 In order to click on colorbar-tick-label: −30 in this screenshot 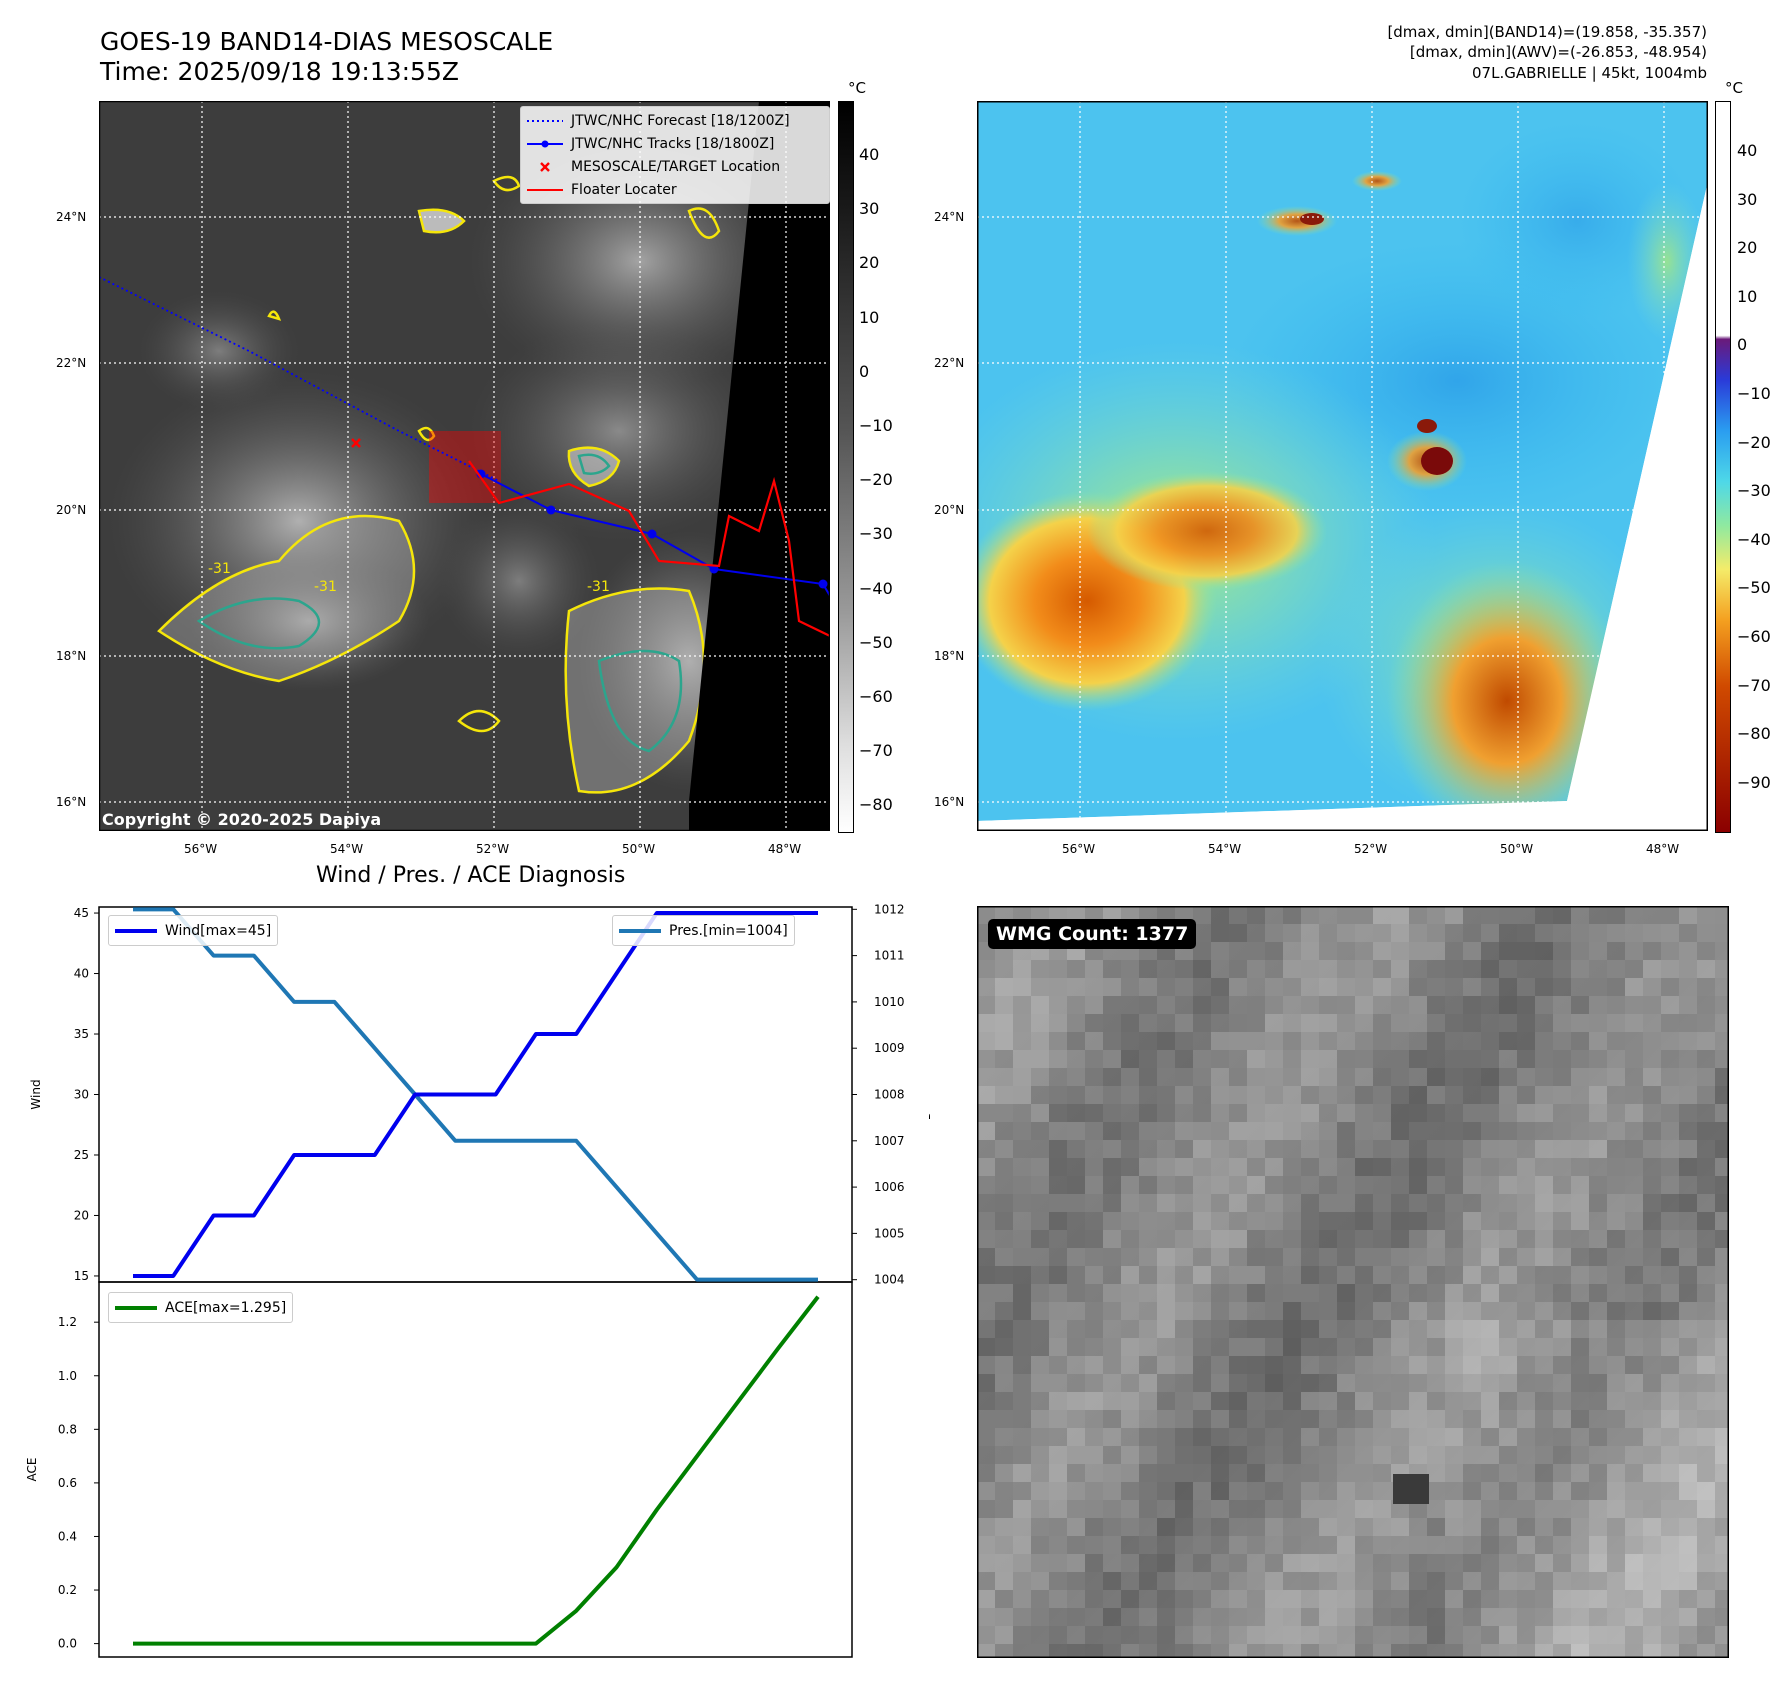, I will do `click(876, 534)`.